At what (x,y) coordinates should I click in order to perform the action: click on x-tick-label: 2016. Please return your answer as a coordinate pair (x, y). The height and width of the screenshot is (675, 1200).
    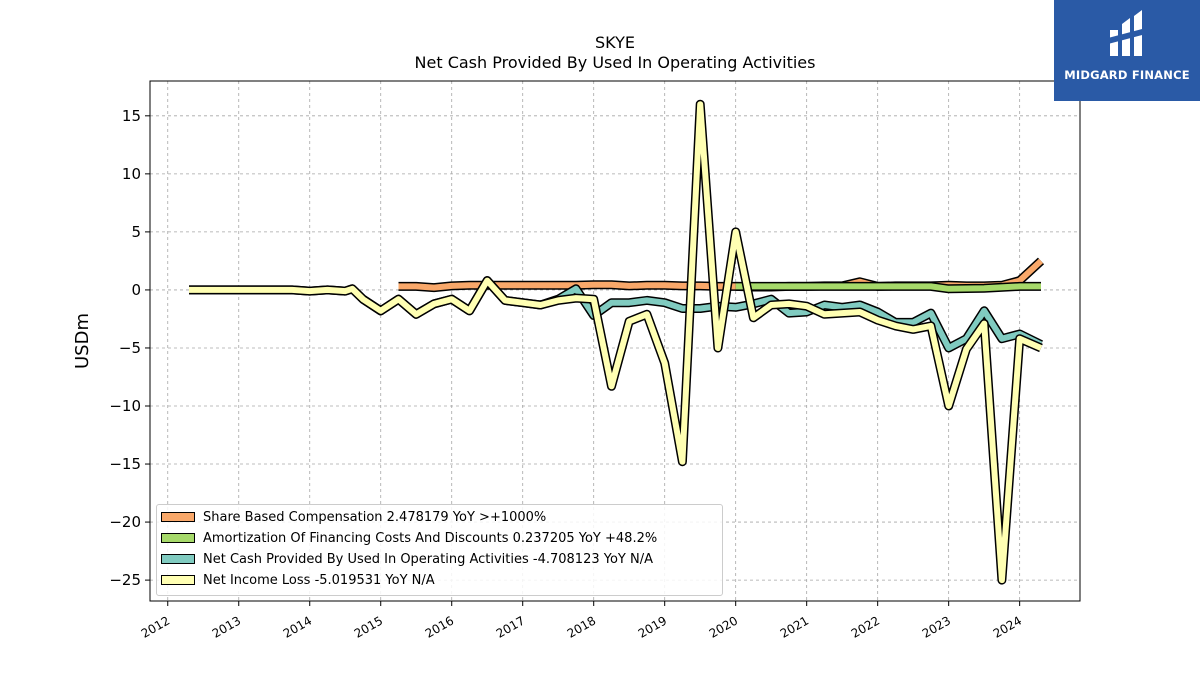
    Looking at the image, I should click on (439, 626).